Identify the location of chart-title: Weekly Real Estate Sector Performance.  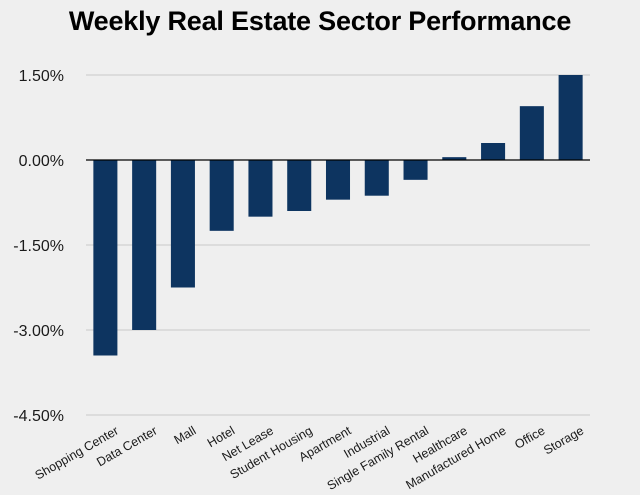
(320, 21).